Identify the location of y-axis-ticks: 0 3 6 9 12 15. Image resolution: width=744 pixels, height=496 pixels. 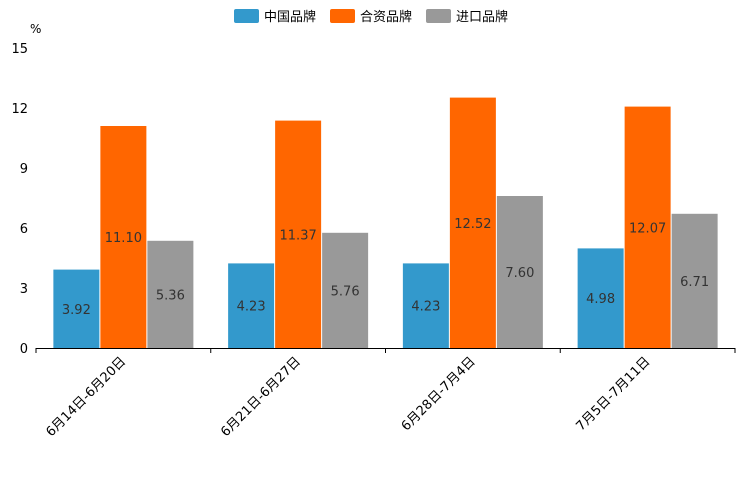
(19, 199).